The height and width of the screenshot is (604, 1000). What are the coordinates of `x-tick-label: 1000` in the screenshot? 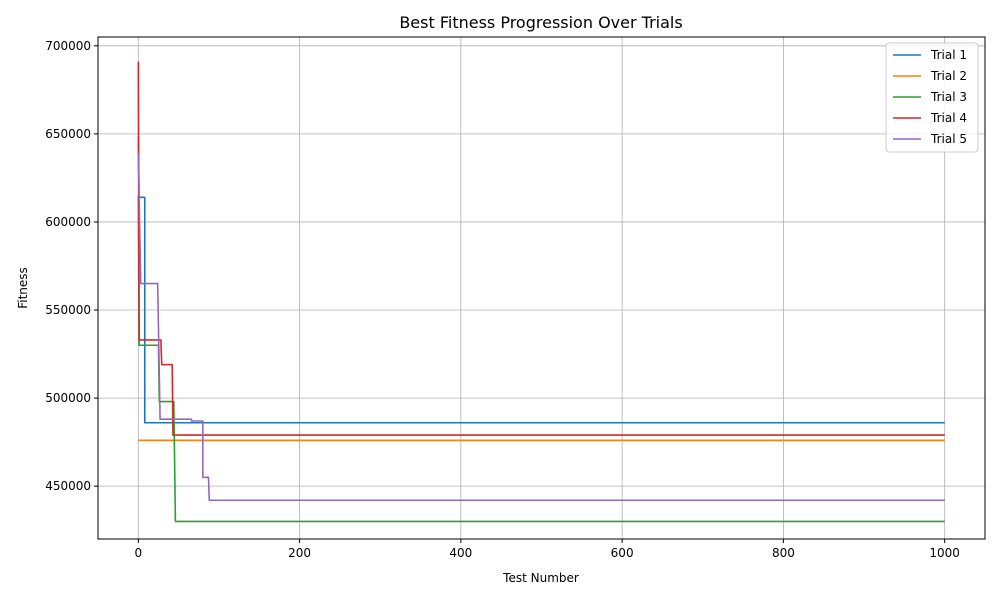 It's located at (944, 553).